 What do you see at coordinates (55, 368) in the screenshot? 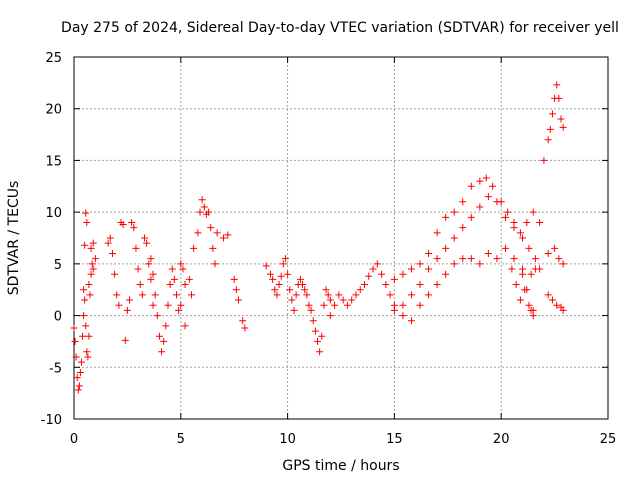
I see `y-tick-label: -5` at bounding box center [55, 368].